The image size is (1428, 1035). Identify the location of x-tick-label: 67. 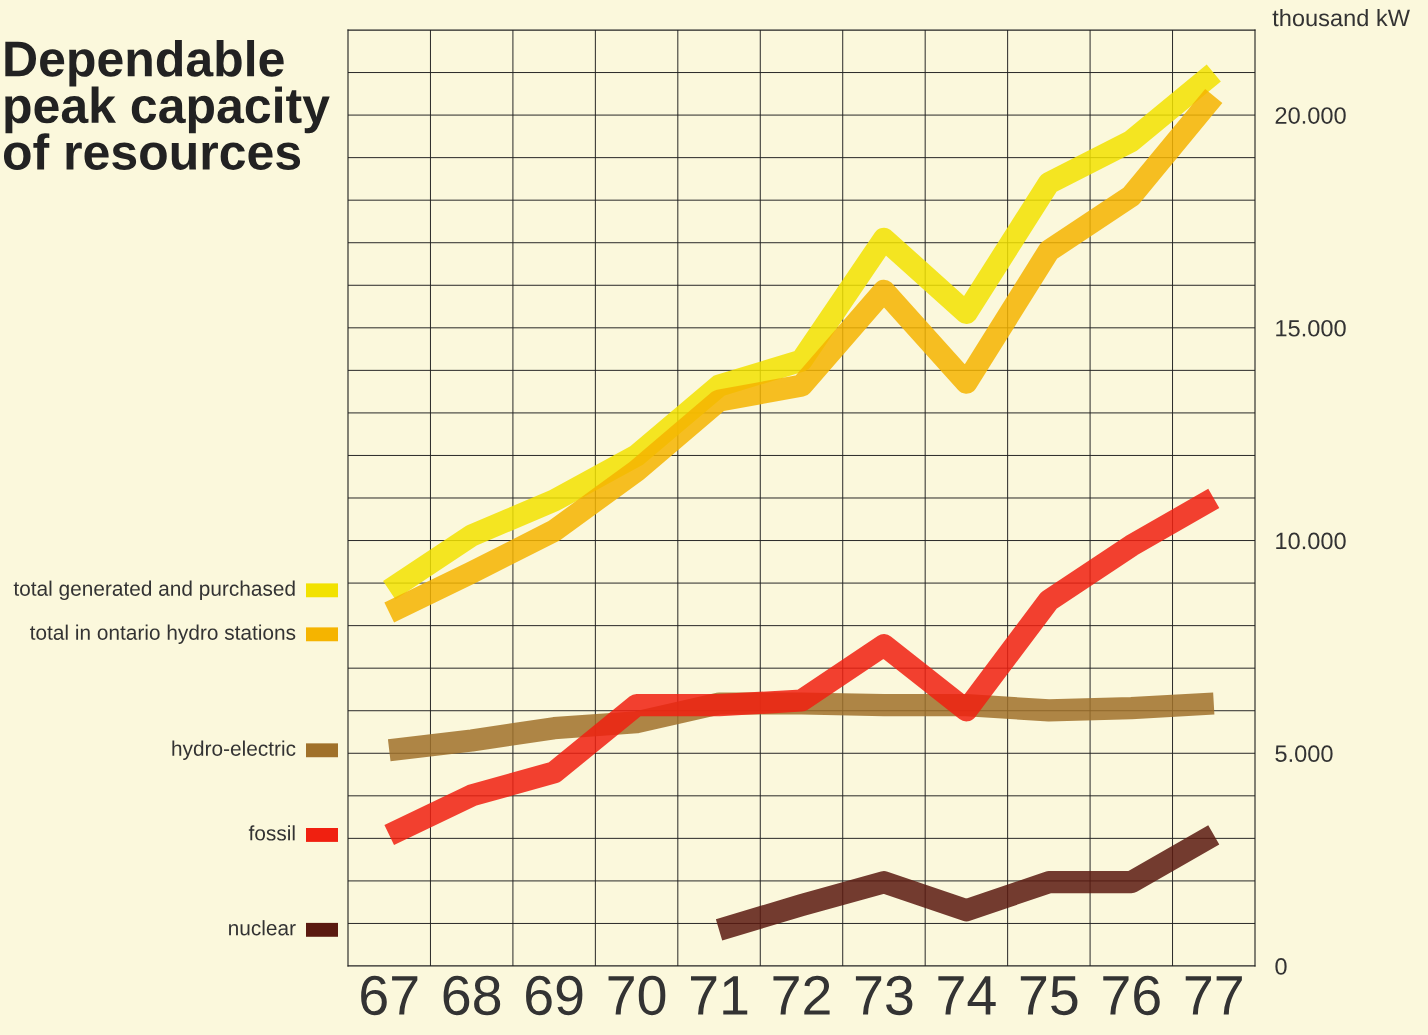
(389, 995).